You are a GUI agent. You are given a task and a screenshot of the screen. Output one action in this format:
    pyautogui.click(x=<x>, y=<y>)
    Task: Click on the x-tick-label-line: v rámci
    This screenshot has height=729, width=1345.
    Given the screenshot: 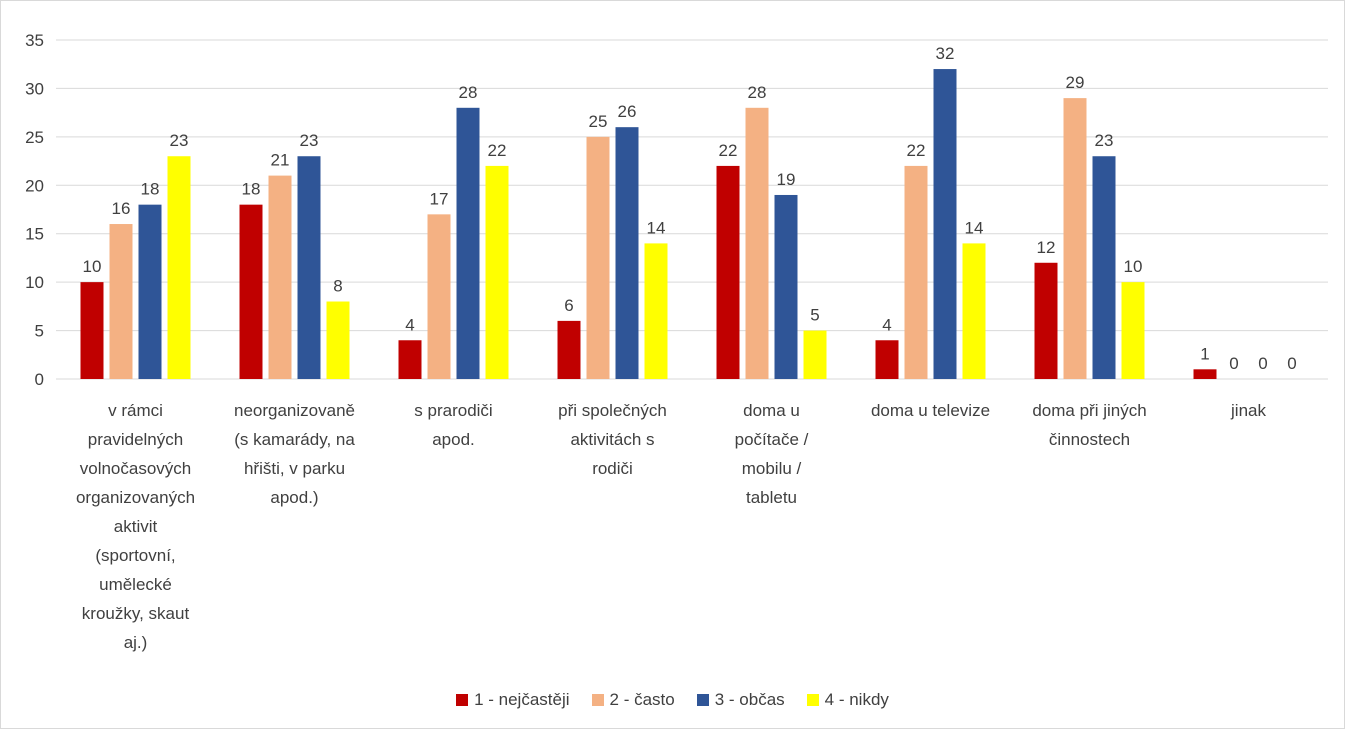 What is the action you would take?
    pyautogui.click(x=135, y=410)
    